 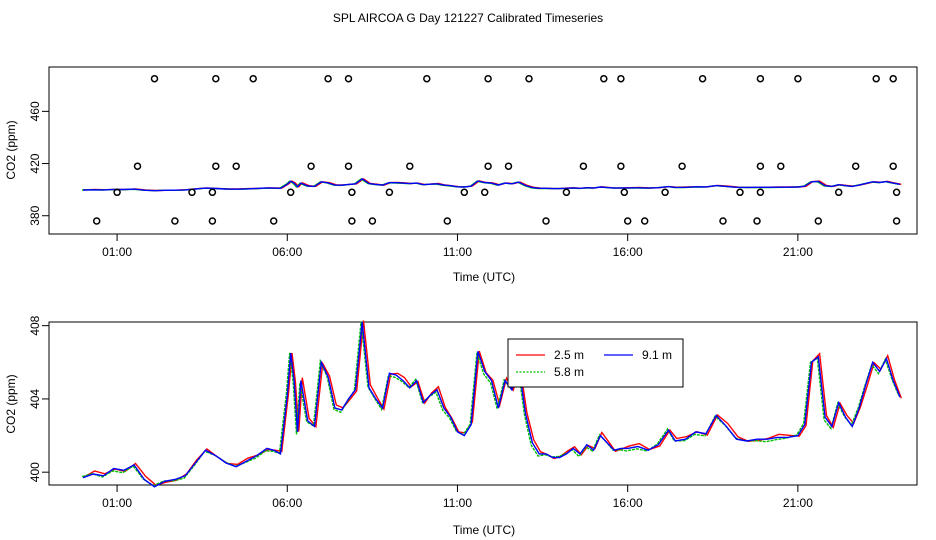 What do you see at coordinates (287, 252) in the screenshot?
I see `x-tick-label-top: 06:00` at bounding box center [287, 252].